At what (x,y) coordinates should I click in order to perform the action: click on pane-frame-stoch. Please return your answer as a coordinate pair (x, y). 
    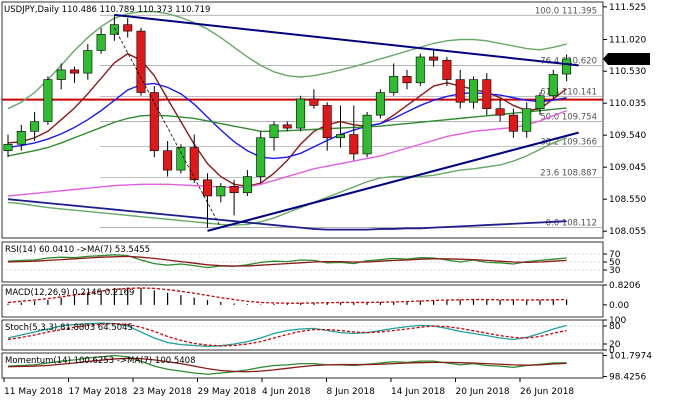
    Looking at the image, I should click on (302, 335).